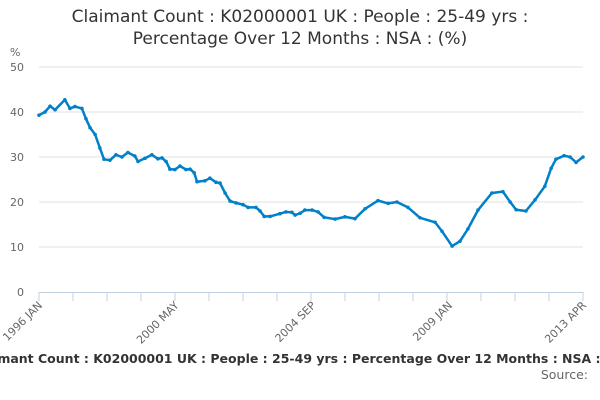 Image resolution: width=600 pixels, height=400 pixels. I want to click on x-tick-label: 2000 MAY, so click(158, 323).